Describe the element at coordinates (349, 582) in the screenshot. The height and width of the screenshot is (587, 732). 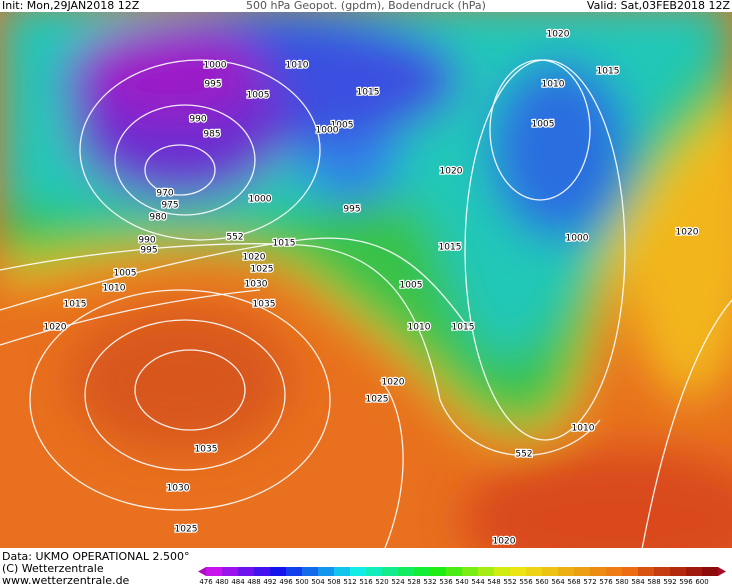
I see `colorbar-label: 512` at that location.